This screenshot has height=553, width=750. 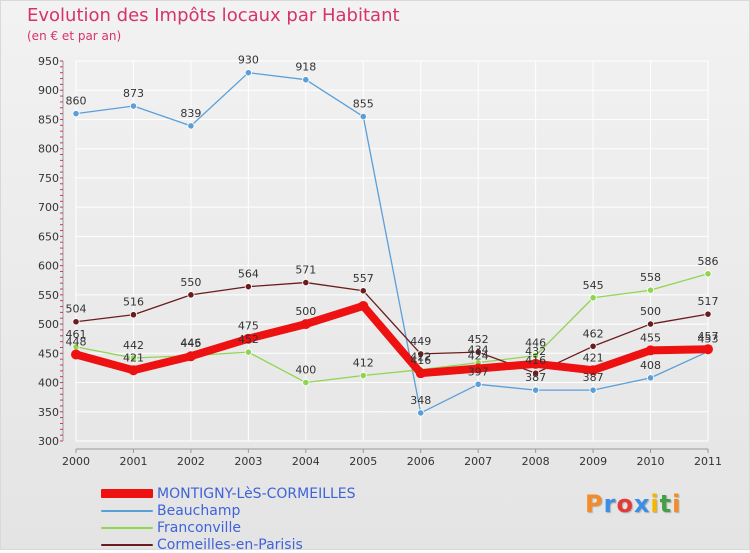 I want to click on data-label-3: 571, so click(x=305, y=270).